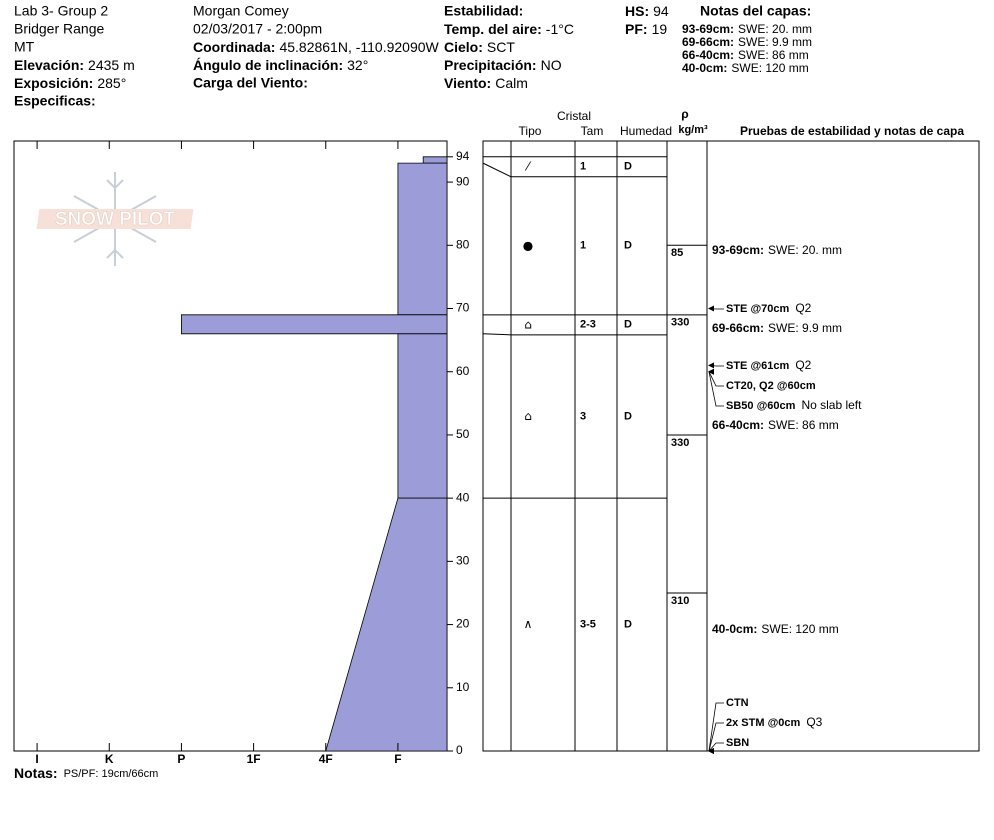 The image size is (994, 840). What do you see at coordinates (109, 759) in the screenshot?
I see `x-tick-label: K` at bounding box center [109, 759].